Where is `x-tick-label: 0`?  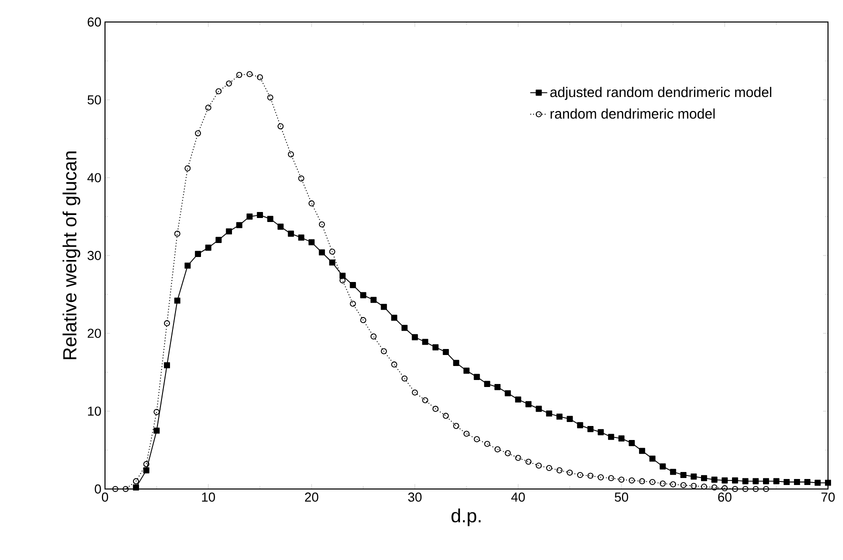 x-tick-label: 0 is located at coordinates (105, 497).